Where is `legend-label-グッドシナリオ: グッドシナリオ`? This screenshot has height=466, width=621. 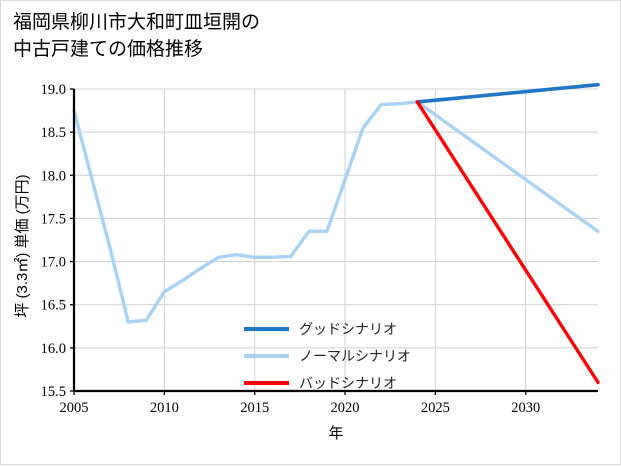
legend-label-グッドシナリオ: グッドシナリオ is located at coordinates (348, 329).